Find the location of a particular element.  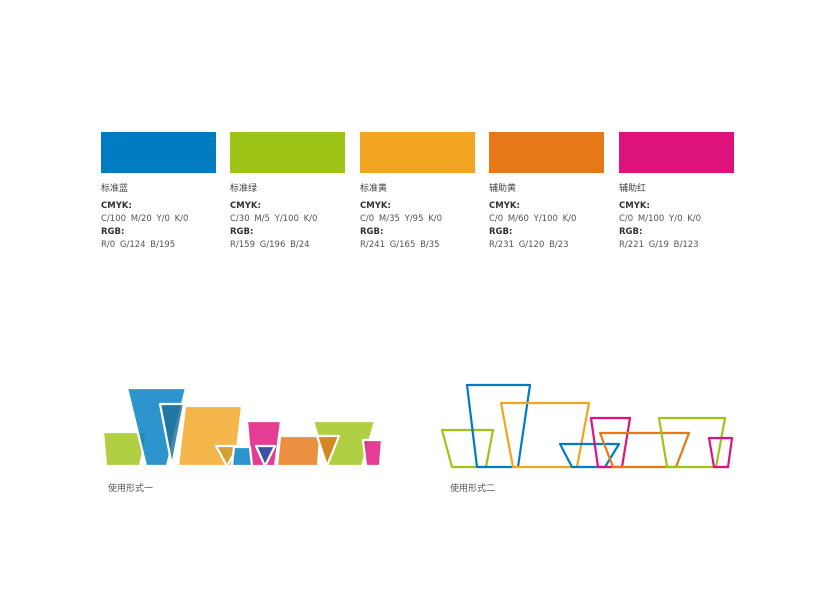

usage-form-outline is located at coordinates (587, 426).